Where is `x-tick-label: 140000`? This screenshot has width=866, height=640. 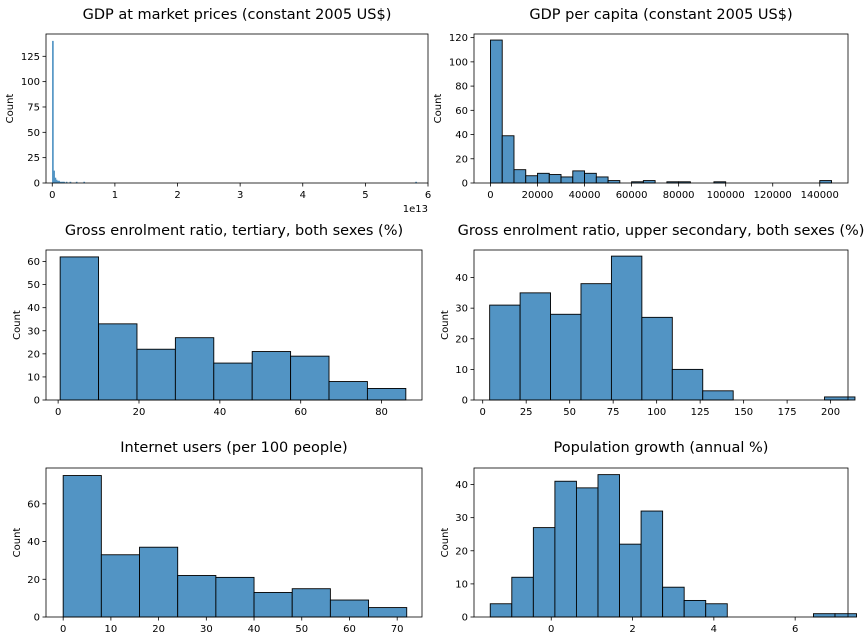 x-tick-label: 140000 is located at coordinates (820, 195).